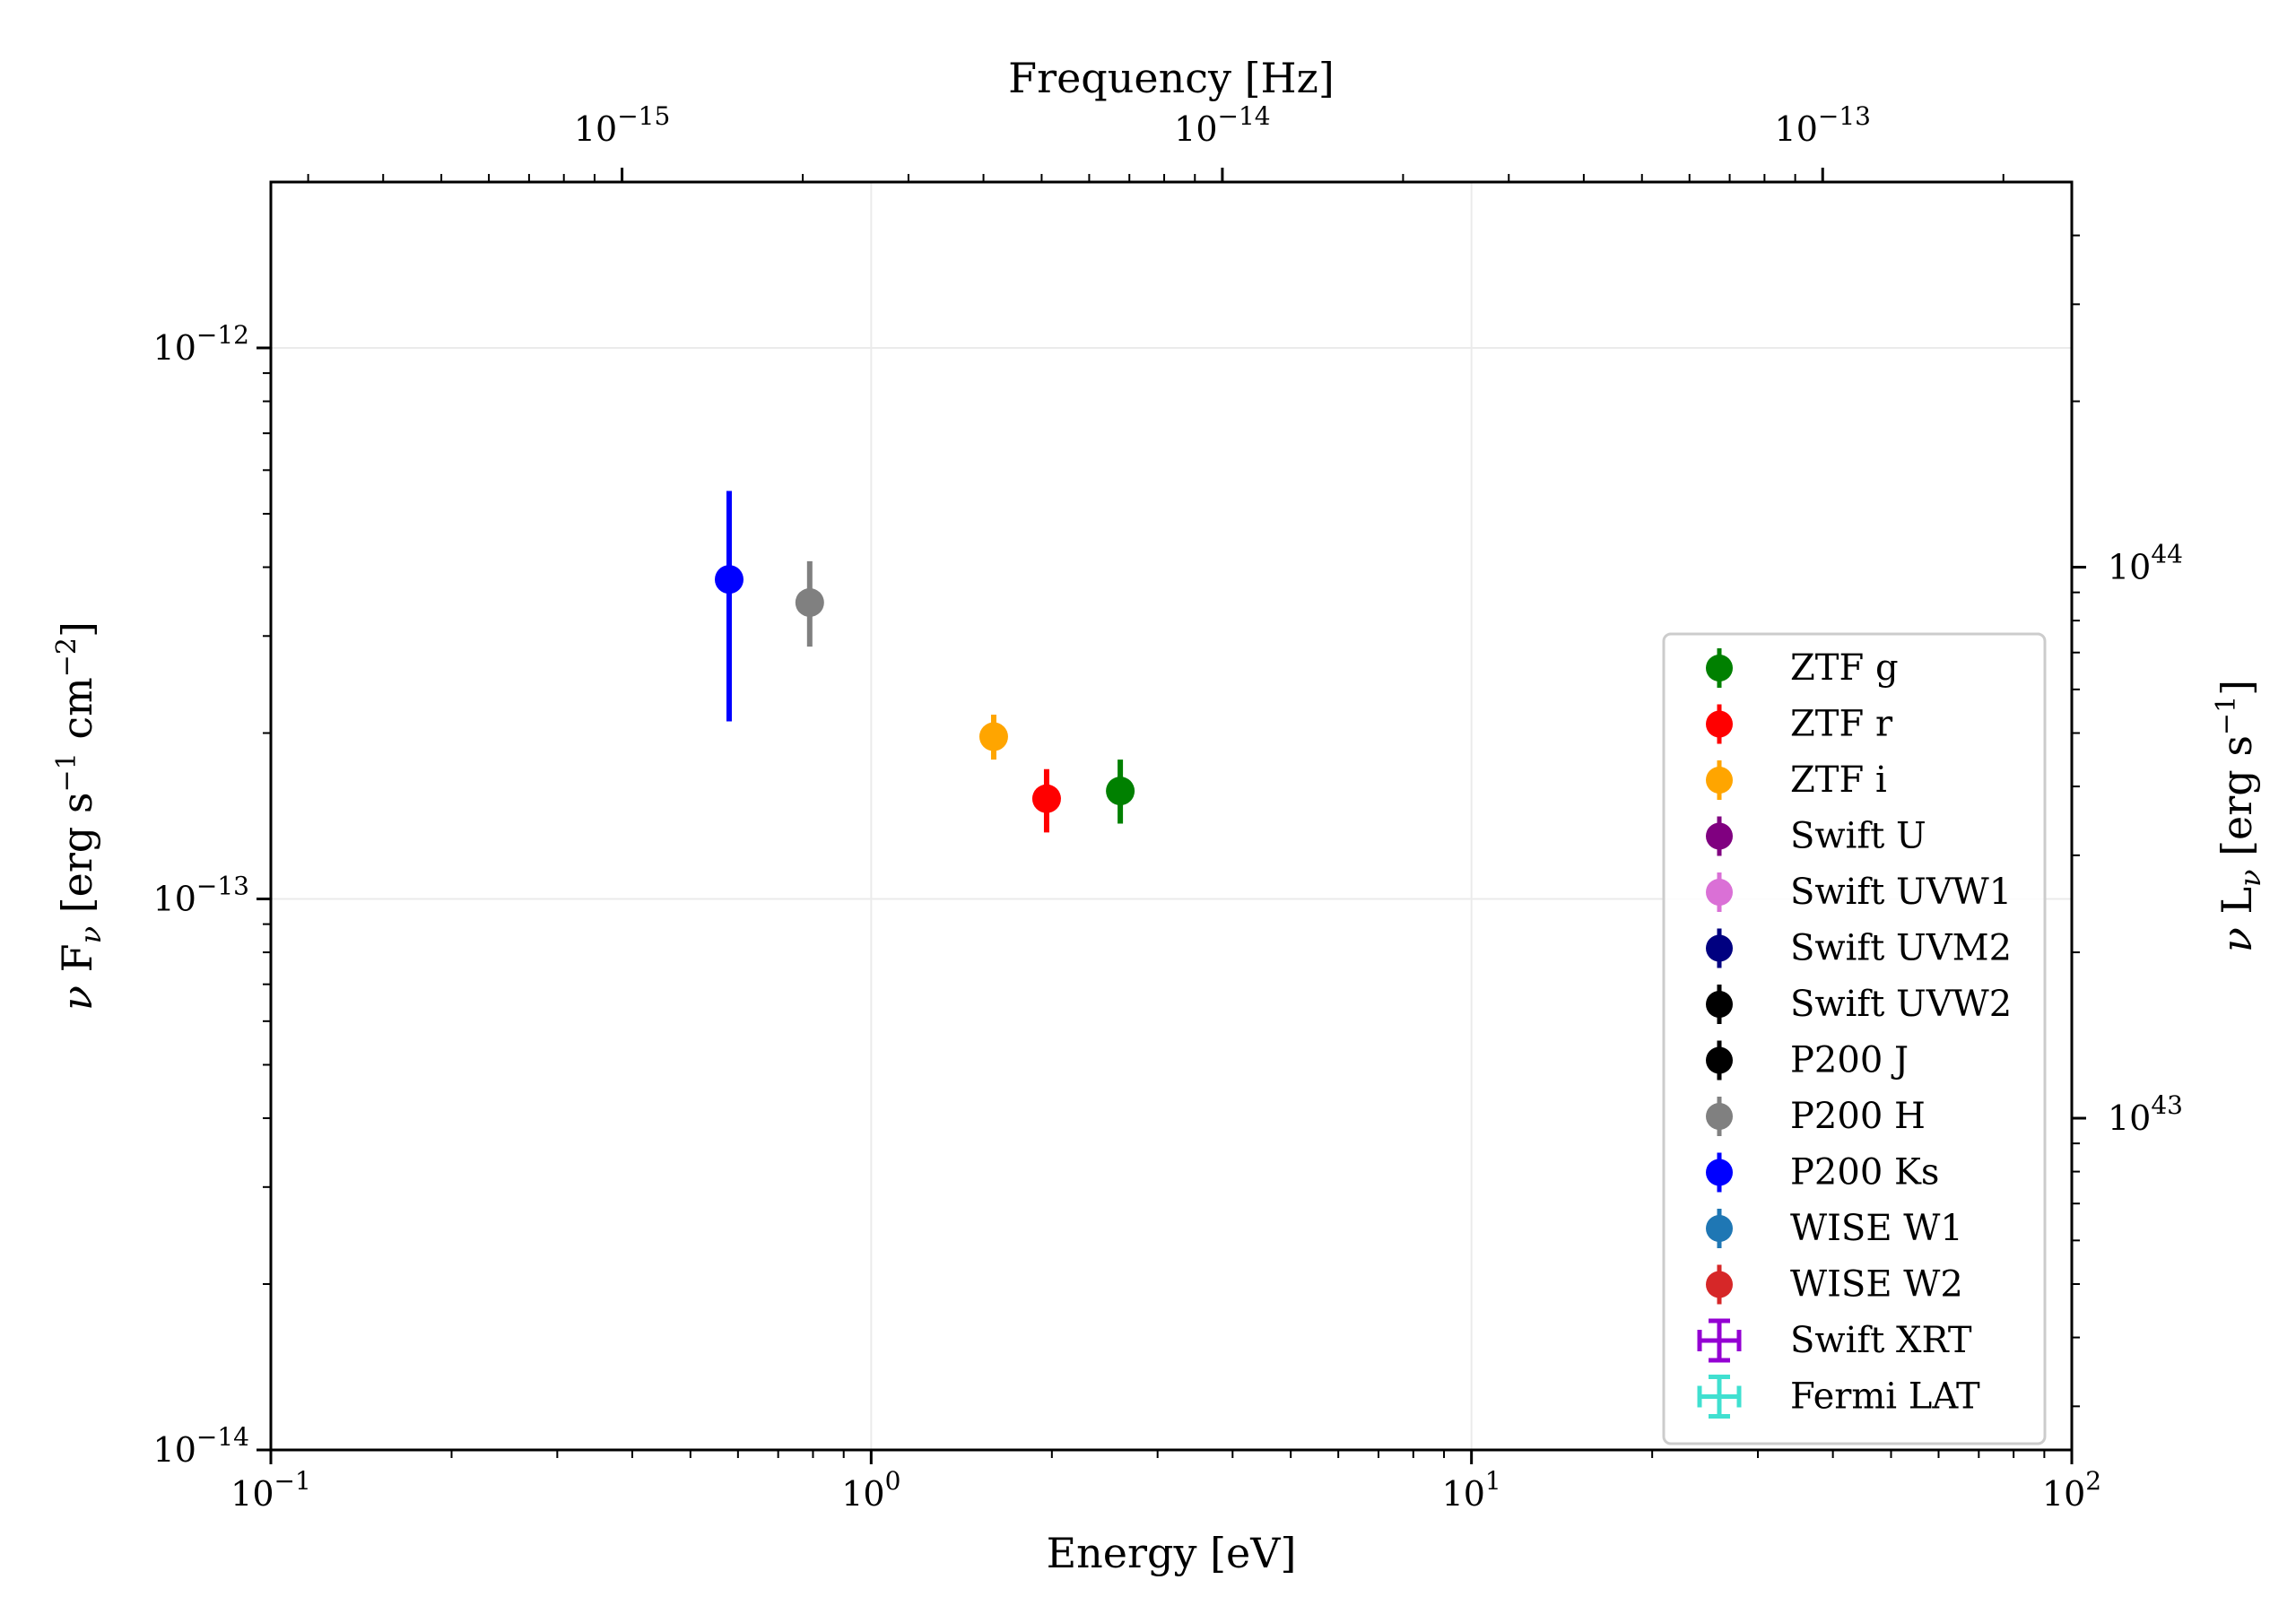 This screenshot has width=2296, height=1623. What do you see at coordinates (1844, 668) in the screenshot?
I see `legend-label: ZTF g` at bounding box center [1844, 668].